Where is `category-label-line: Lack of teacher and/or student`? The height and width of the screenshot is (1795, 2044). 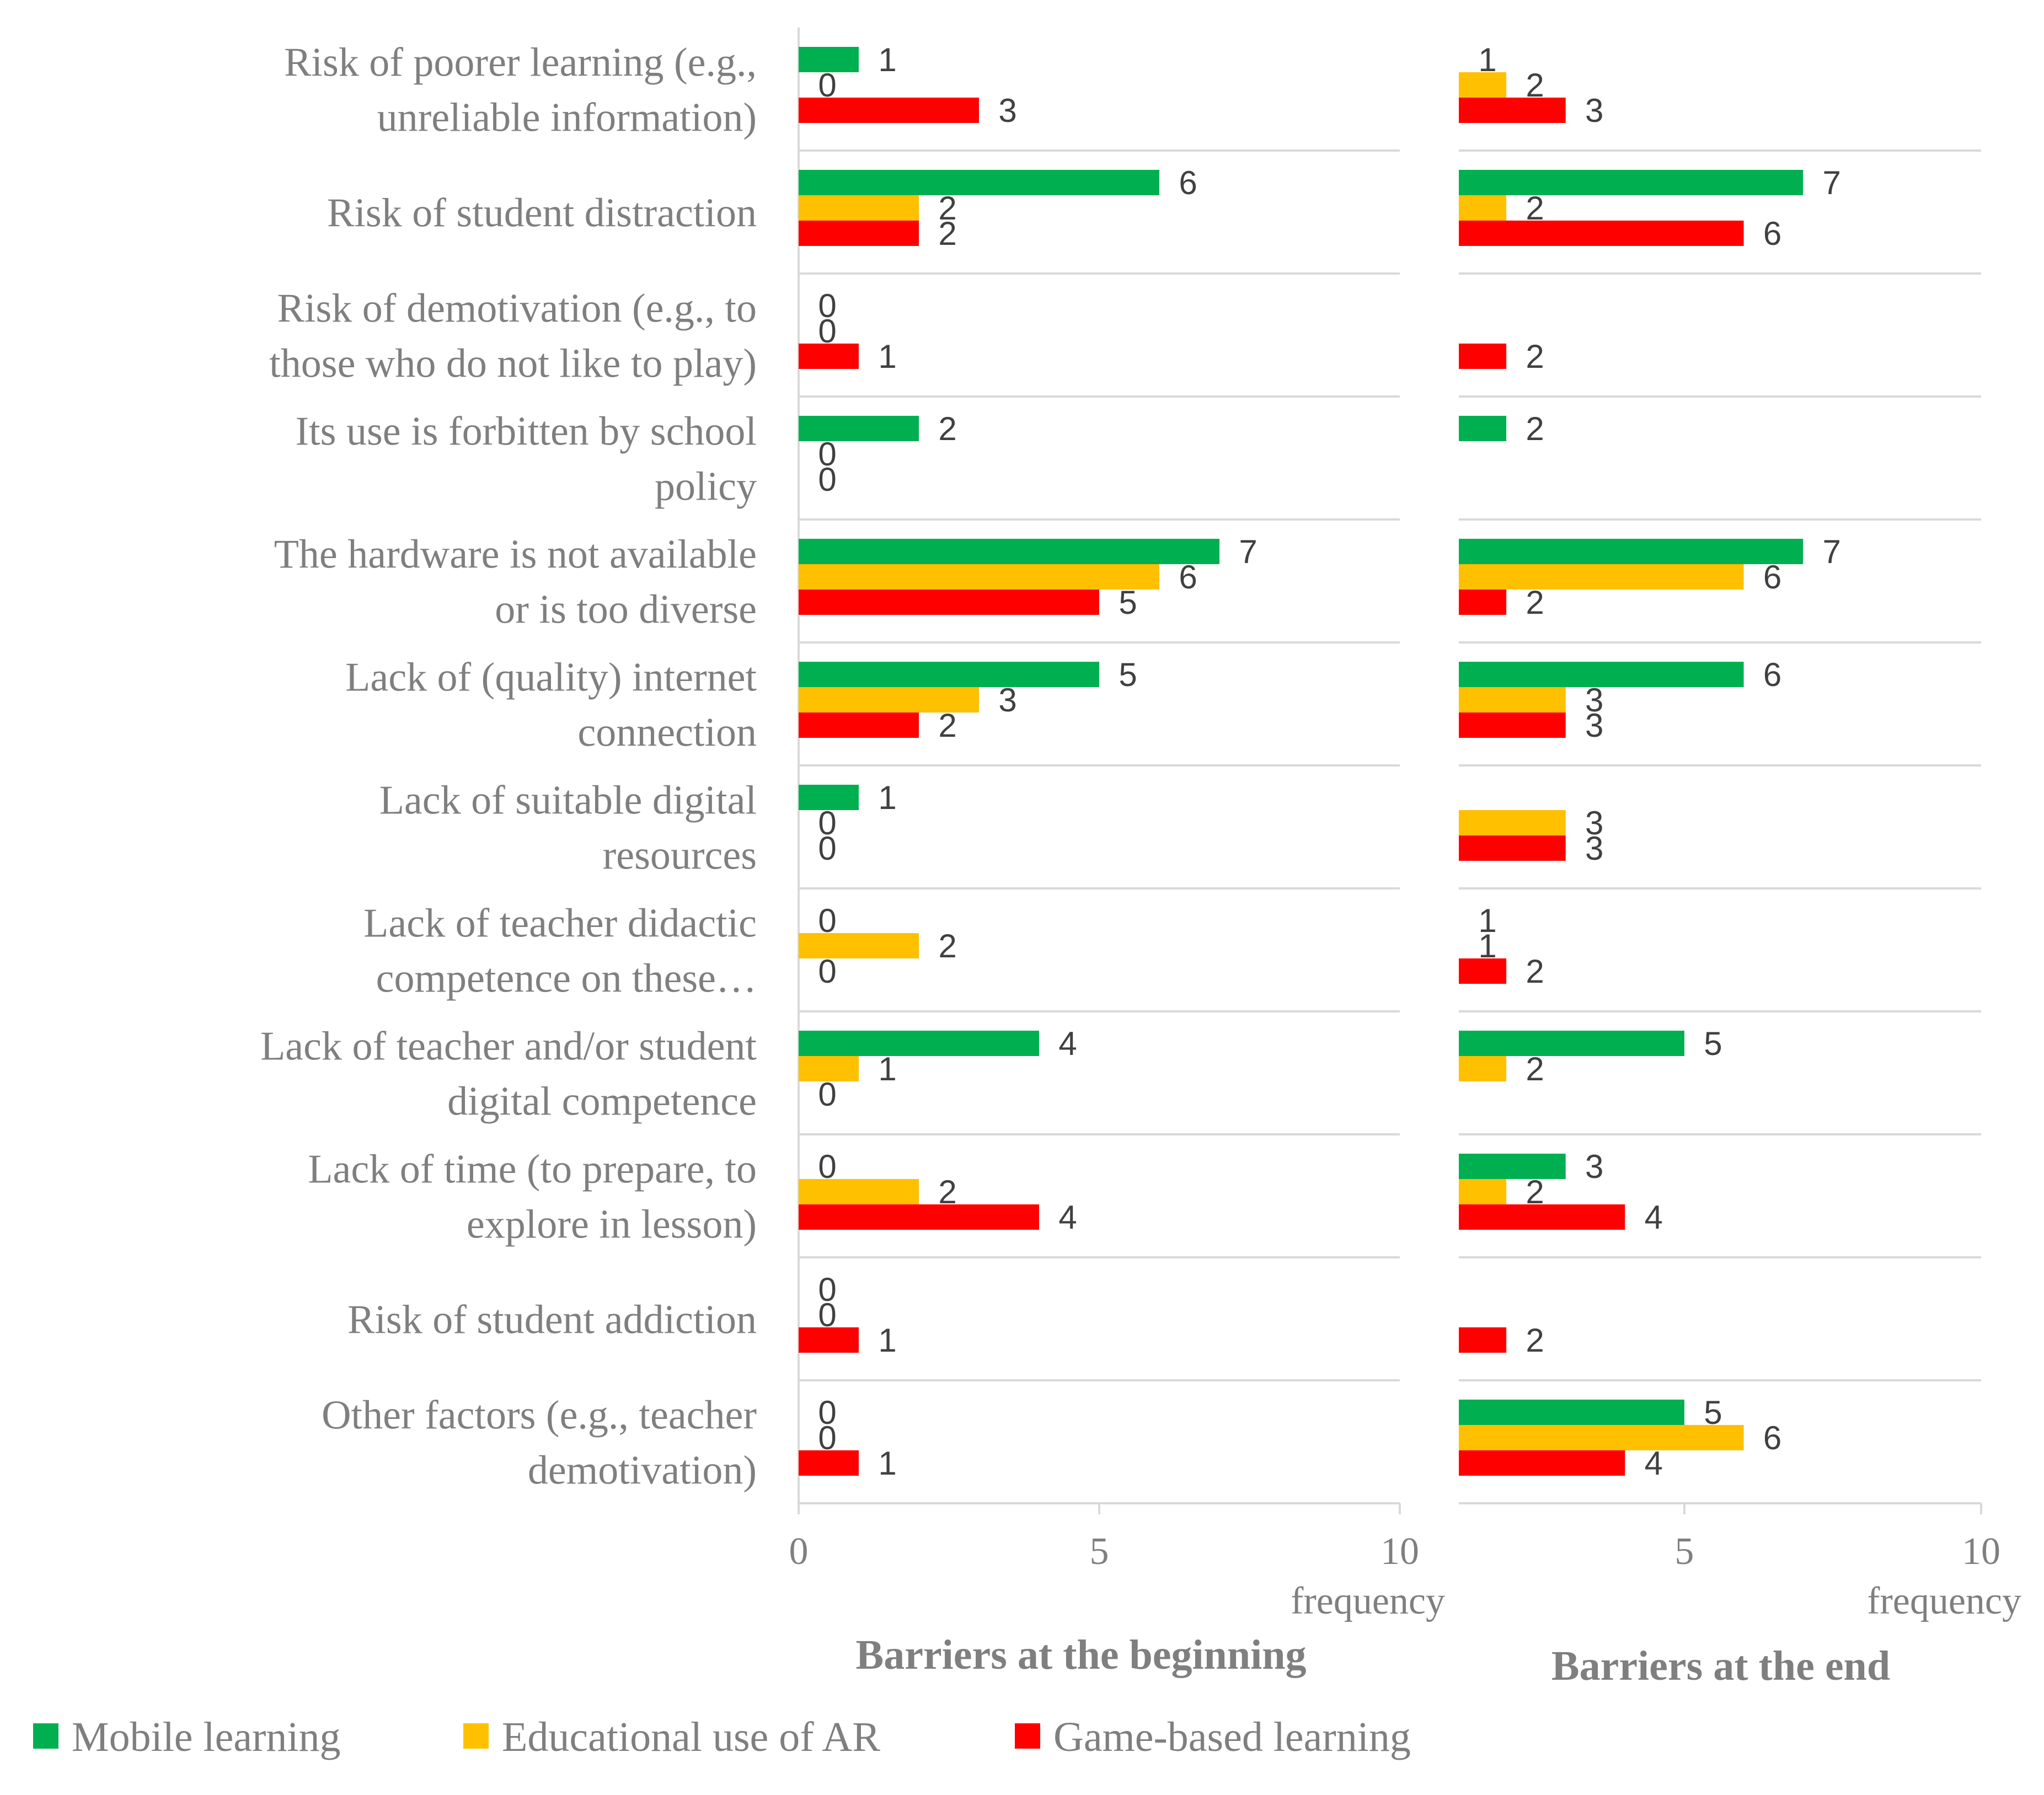 category-label-line: Lack of teacher and/or student is located at coordinates (509, 1046).